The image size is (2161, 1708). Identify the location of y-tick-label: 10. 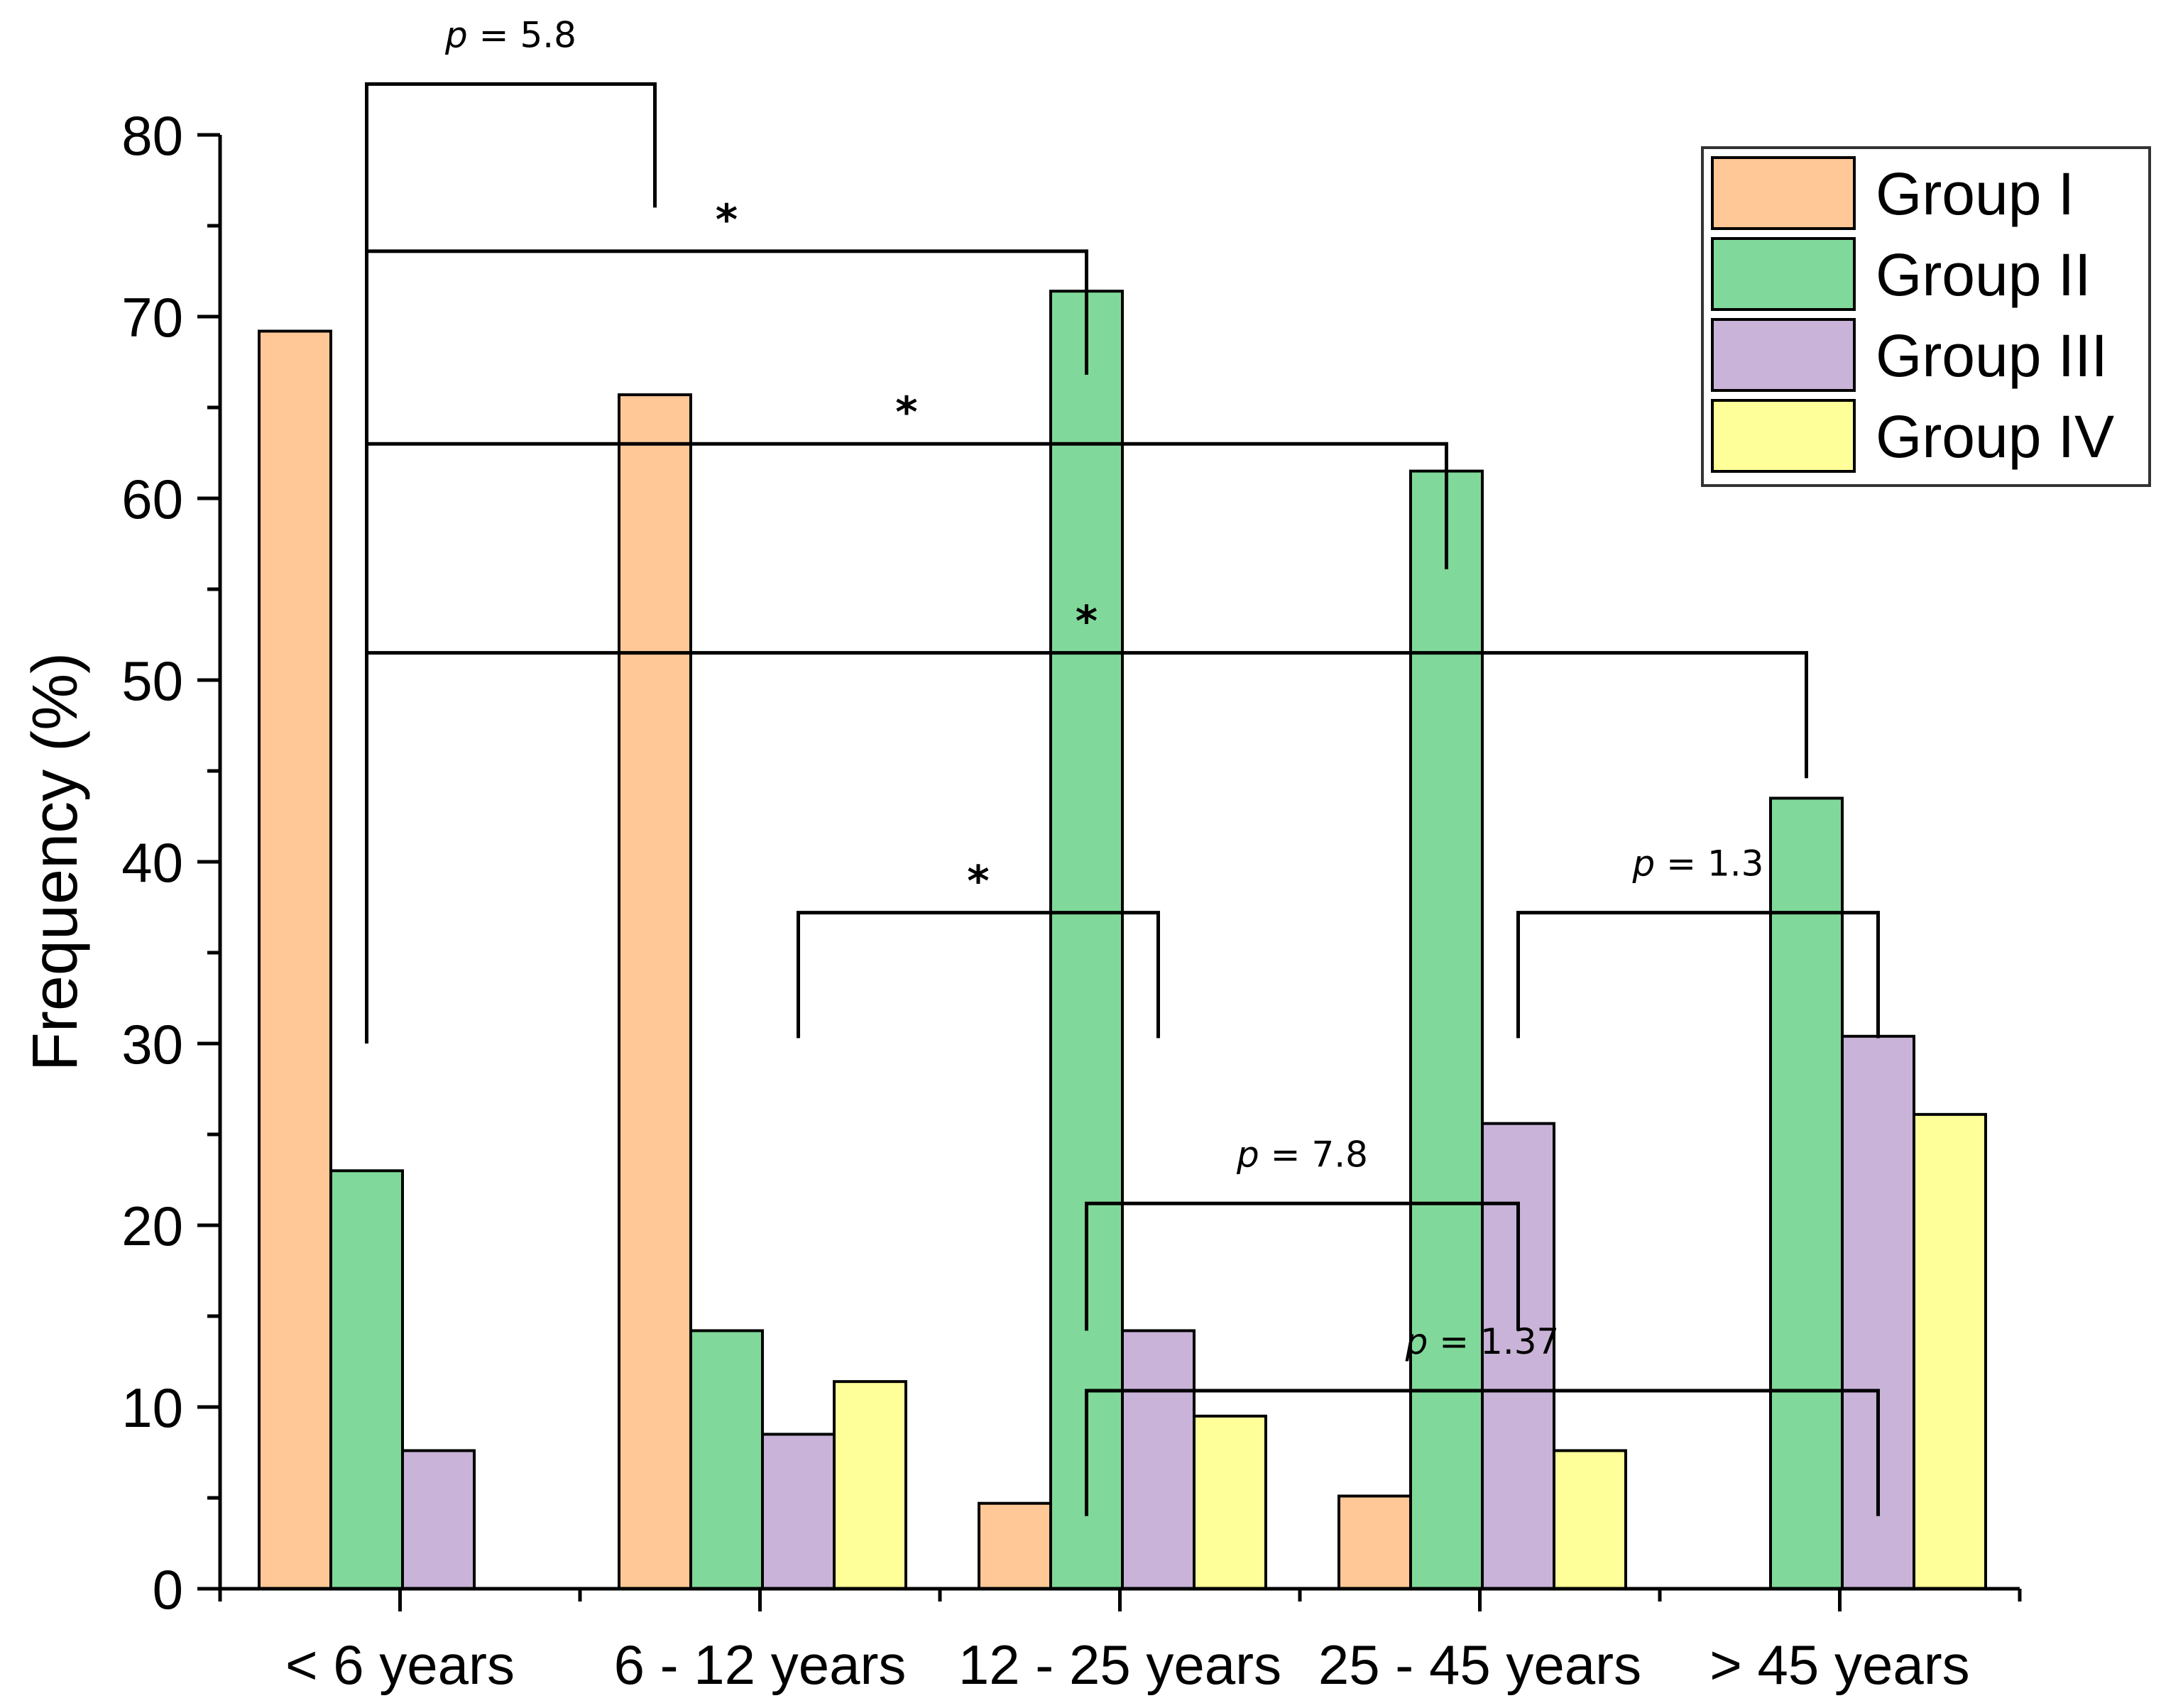
(152, 1407).